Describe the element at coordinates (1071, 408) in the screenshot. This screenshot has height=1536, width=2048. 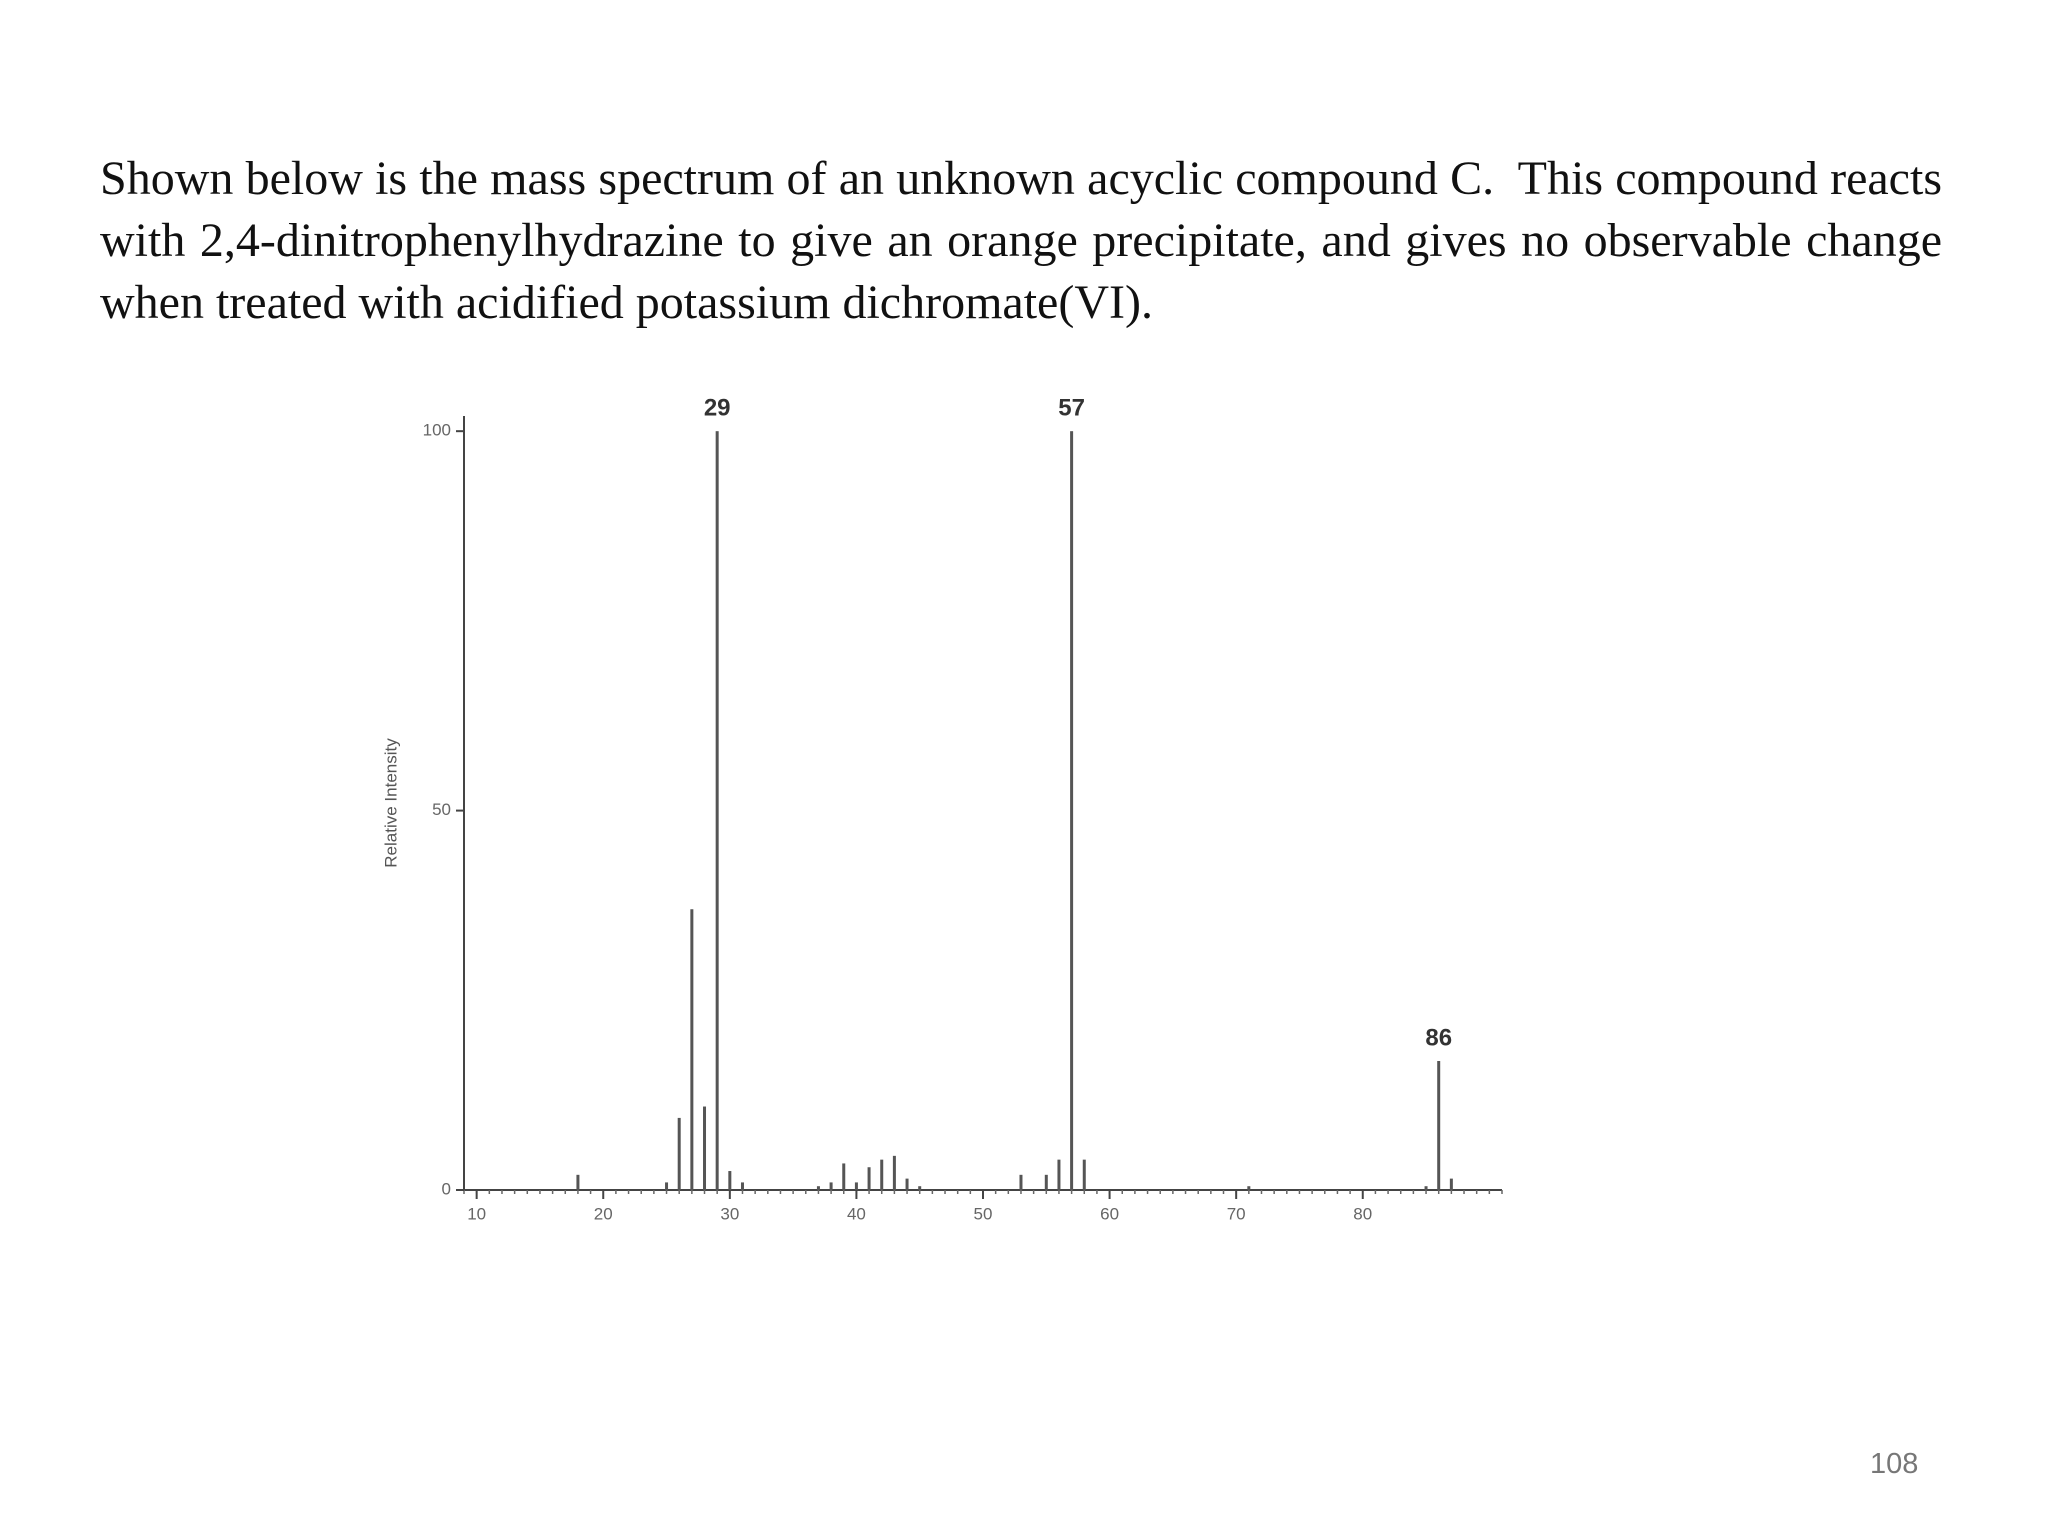
I see `peak-label: 57` at that location.